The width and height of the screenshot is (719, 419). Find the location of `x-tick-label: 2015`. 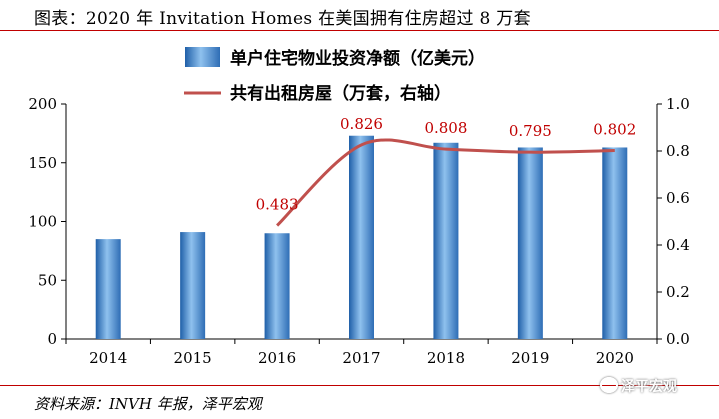

x-tick-label: 2015 is located at coordinates (193, 358).